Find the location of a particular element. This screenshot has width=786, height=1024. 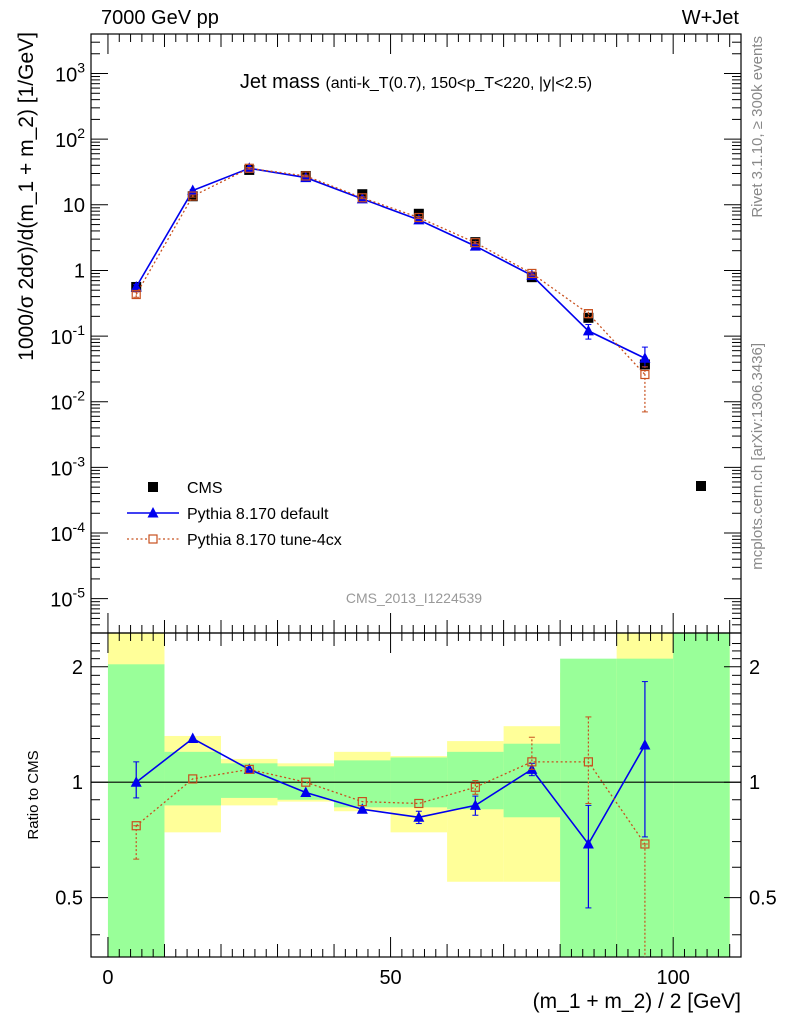

cms-offplot-marker is located at coordinates (701, 486).